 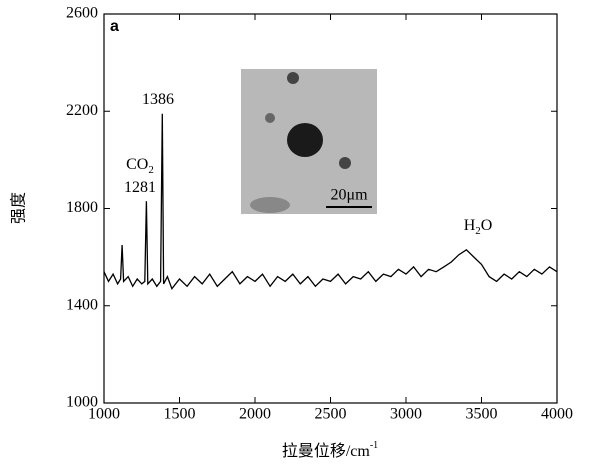 I want to click on x-tick-label: 1000, so click(x=104, y=414).